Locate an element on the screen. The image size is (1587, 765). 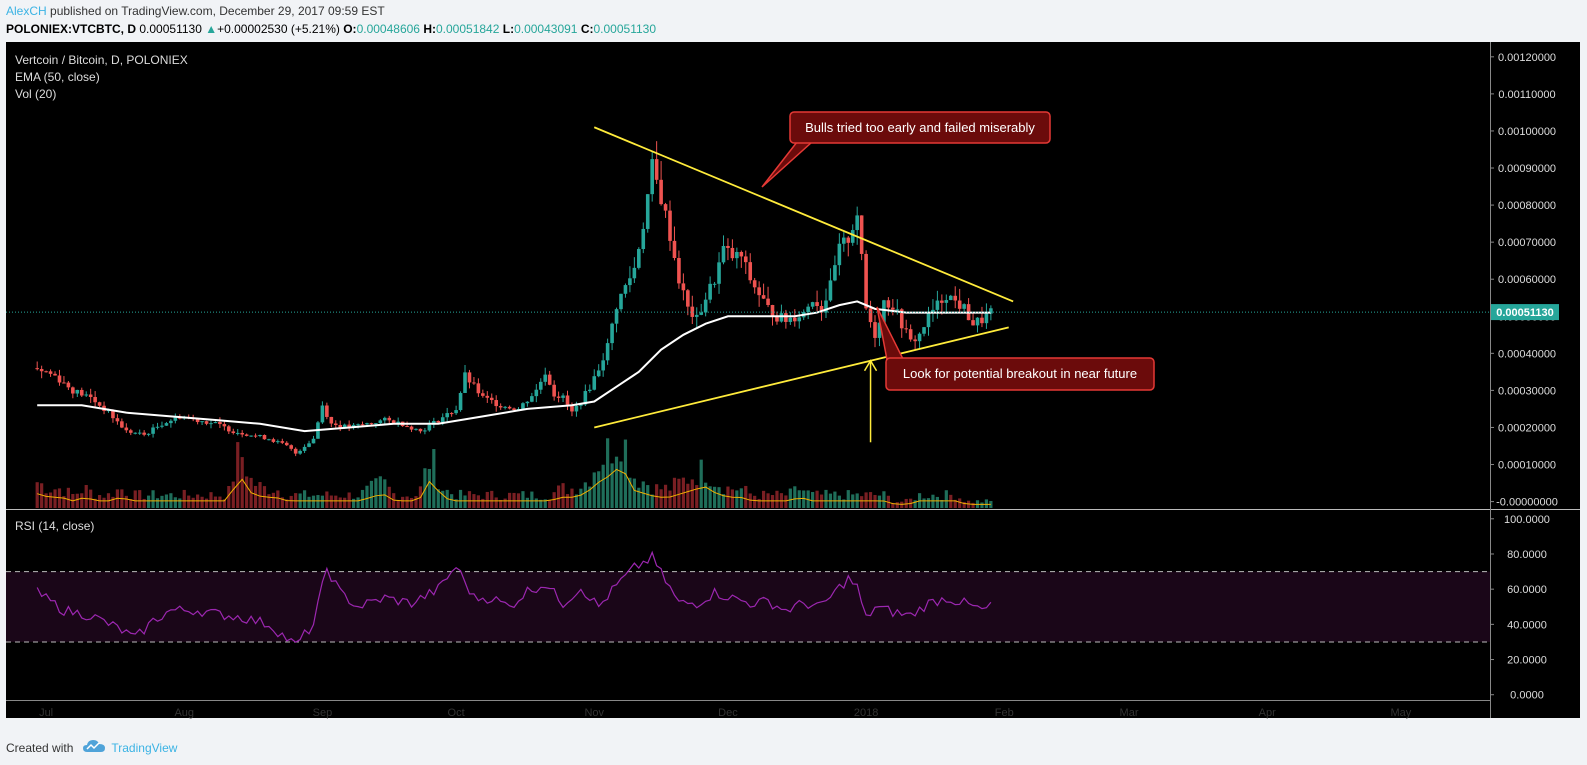
price-axis is located at coordinates (1535, 380).